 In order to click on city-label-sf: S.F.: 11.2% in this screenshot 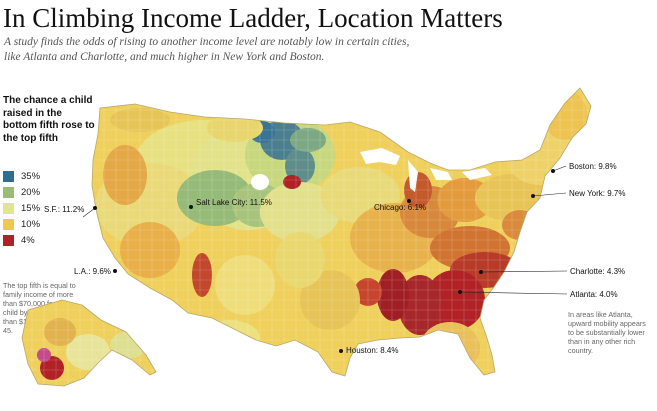, I will do `click(64, 209)`.